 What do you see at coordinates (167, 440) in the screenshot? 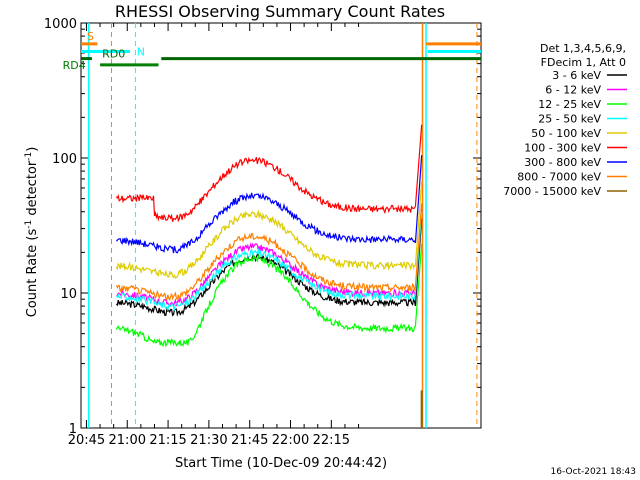
I see `x-tick-label: 21:15` at bounding box center [167, 440].